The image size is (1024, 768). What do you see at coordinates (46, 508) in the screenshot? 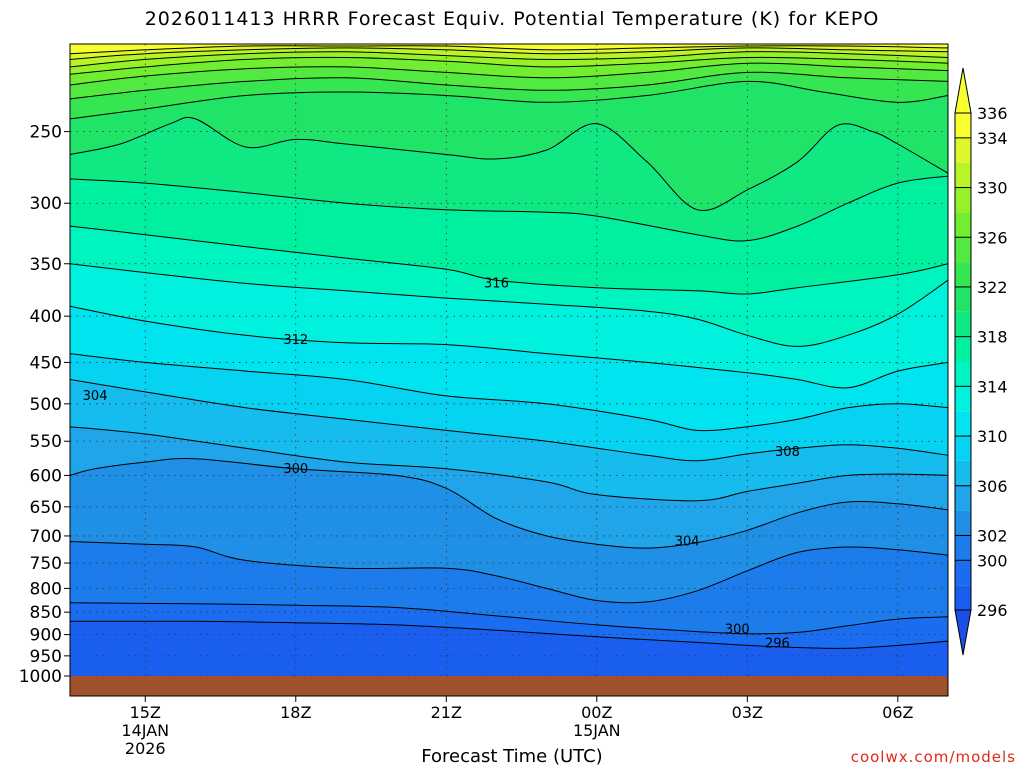
I see `y-tick-label-650: 650` at bounding box center [46, 508].